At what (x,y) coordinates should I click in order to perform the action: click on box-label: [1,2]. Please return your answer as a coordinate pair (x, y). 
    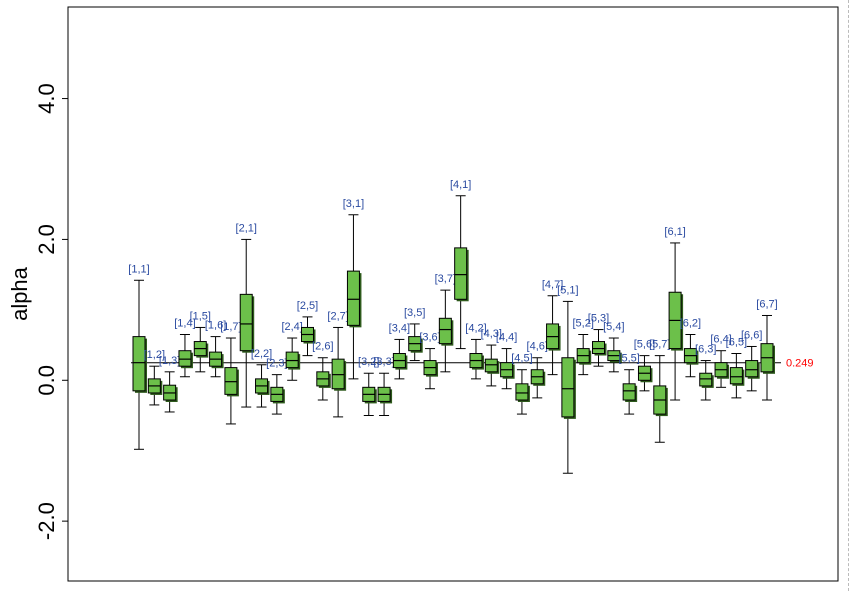
    Looking at the image, I should click on (154, 355).